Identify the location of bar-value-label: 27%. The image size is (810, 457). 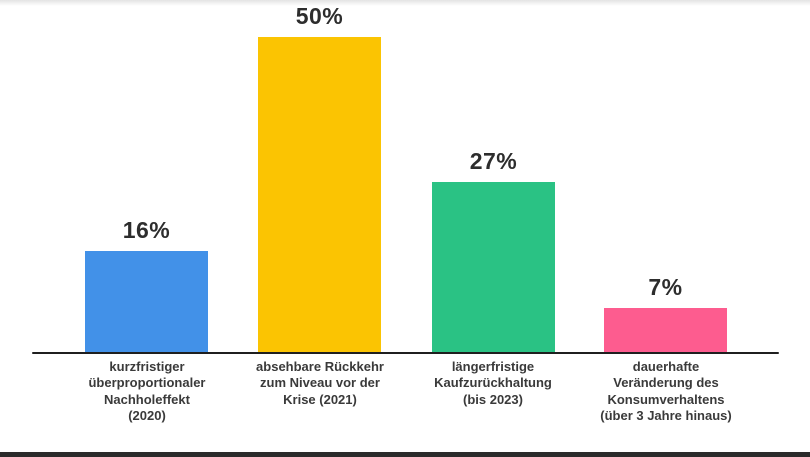
(493, 161).